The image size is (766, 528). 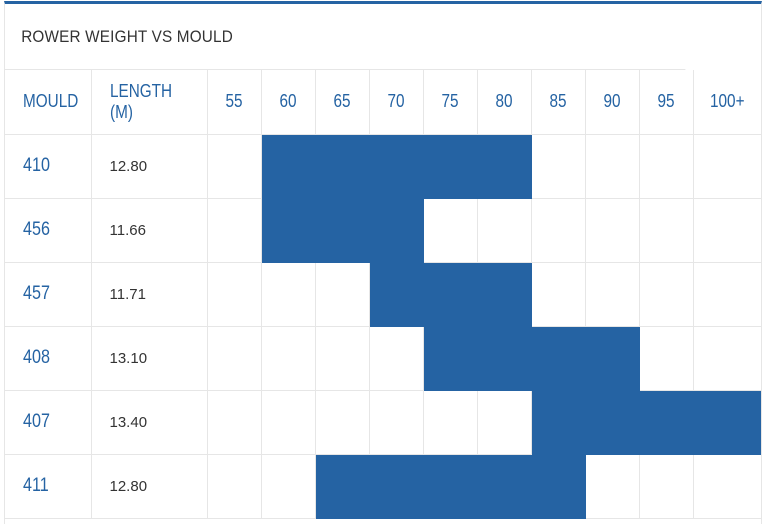 What do you see at coordinates (504, 102) in the screenshot?
I see `weight-header: 80` at bounding box center [504, 102].